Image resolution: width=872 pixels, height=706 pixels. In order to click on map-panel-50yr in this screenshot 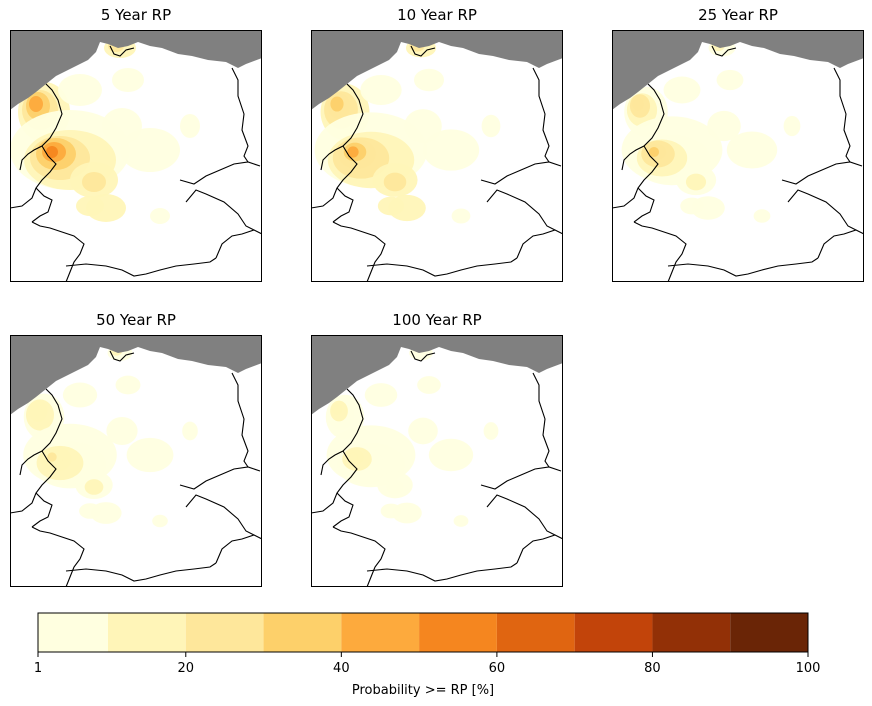, I will do `click(136, 461)`.